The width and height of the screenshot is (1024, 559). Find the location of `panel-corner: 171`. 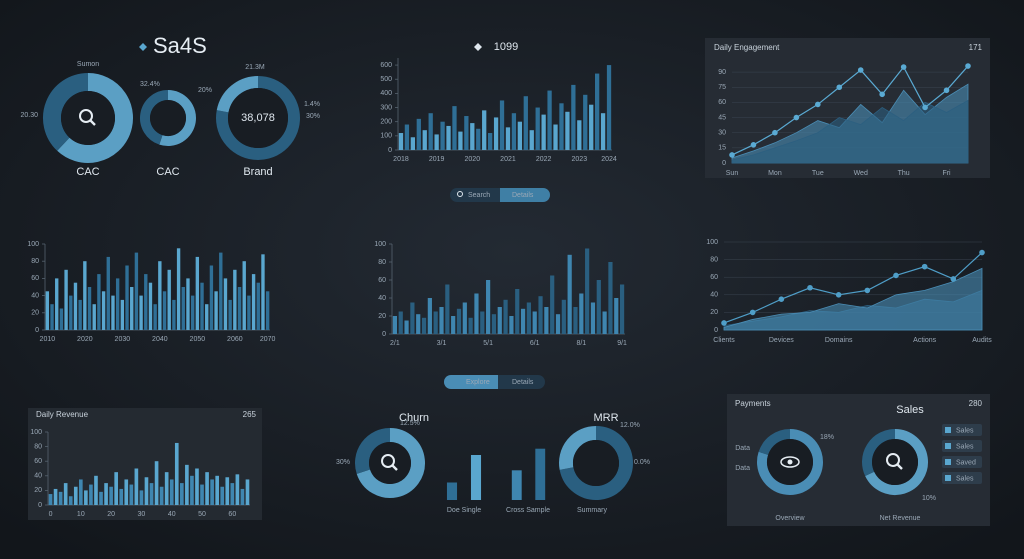

panel-corner: 171 is located at coordinates (976, 47).